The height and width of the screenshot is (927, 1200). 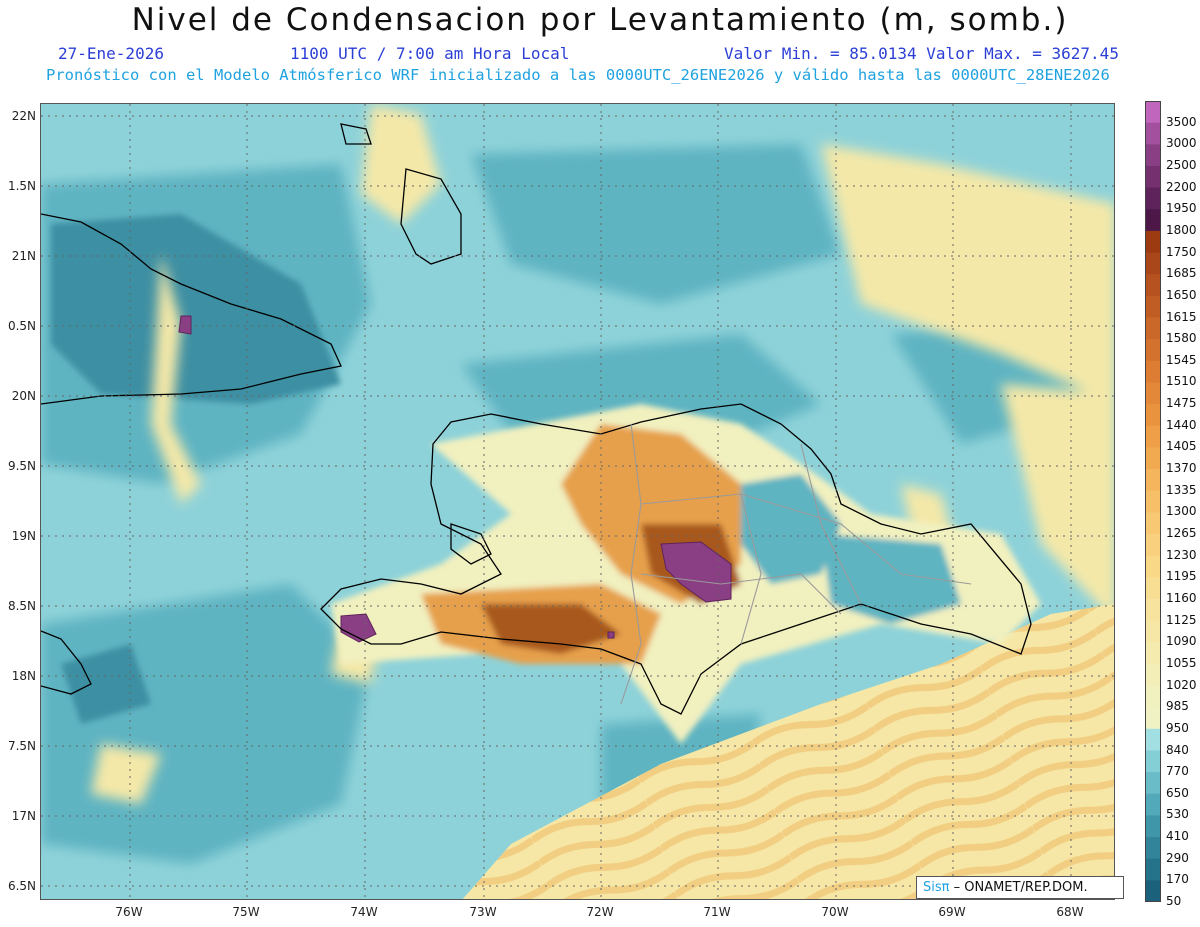 What do you see at coordinates (1181, 662) in the screenshot?
I see `colorbar-tick-label: 1055` at bounding box center [1181, 662].